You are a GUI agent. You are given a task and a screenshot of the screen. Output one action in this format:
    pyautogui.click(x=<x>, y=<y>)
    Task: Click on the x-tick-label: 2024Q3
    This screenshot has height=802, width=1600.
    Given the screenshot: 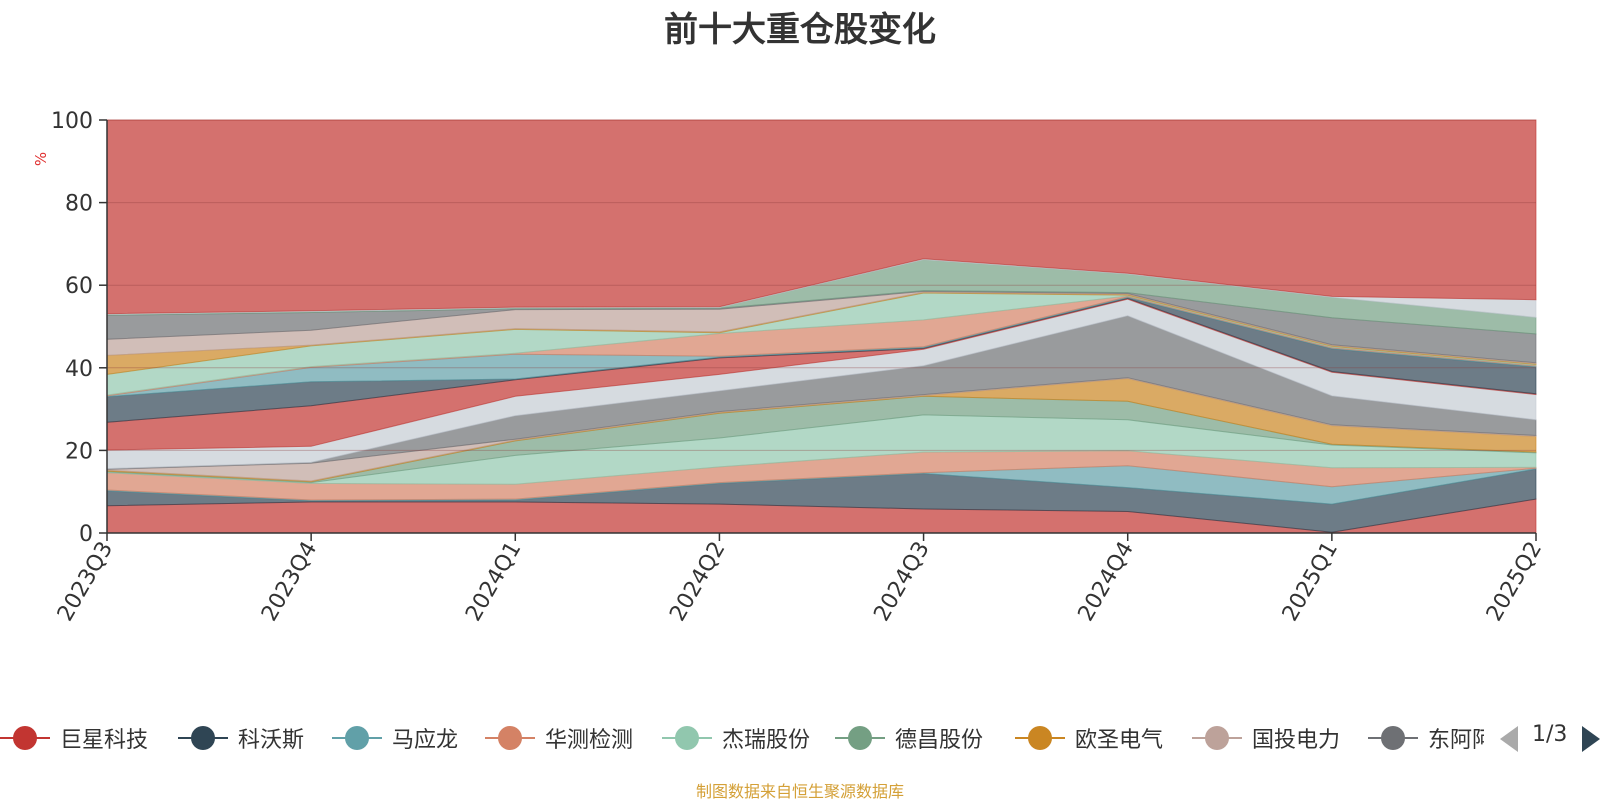 What is the action you would take?
    pyautogui.click(x=901, y=582)
    